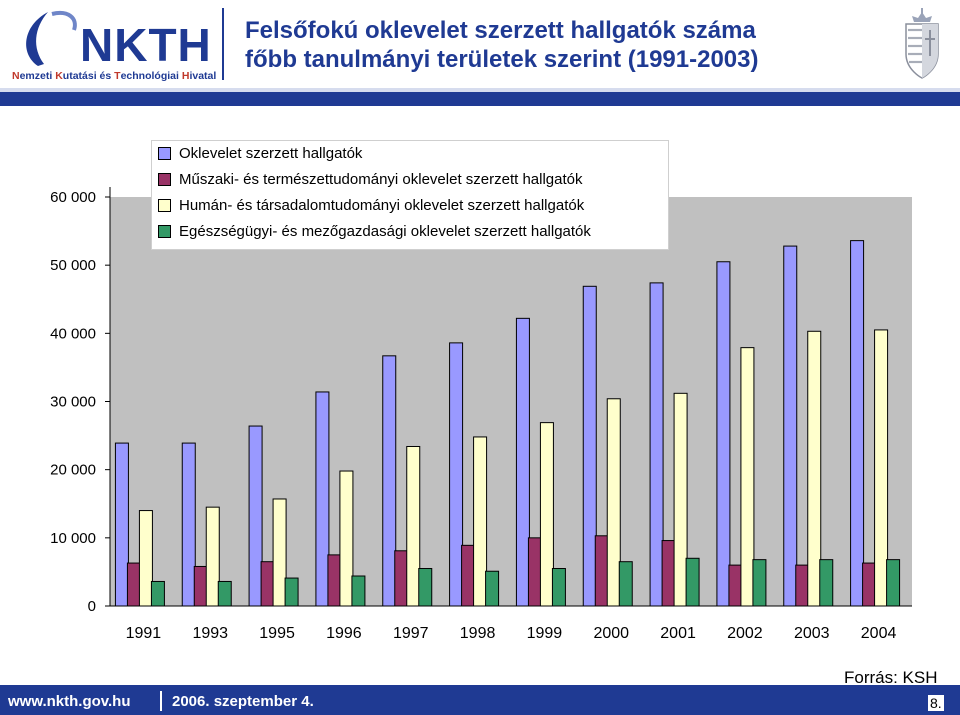 The height and width of the screenshot is (715, 960). What do you see at coordinates (223, 44) in the screenshot?
I see `header-separator` at bounding box center [223, 44].